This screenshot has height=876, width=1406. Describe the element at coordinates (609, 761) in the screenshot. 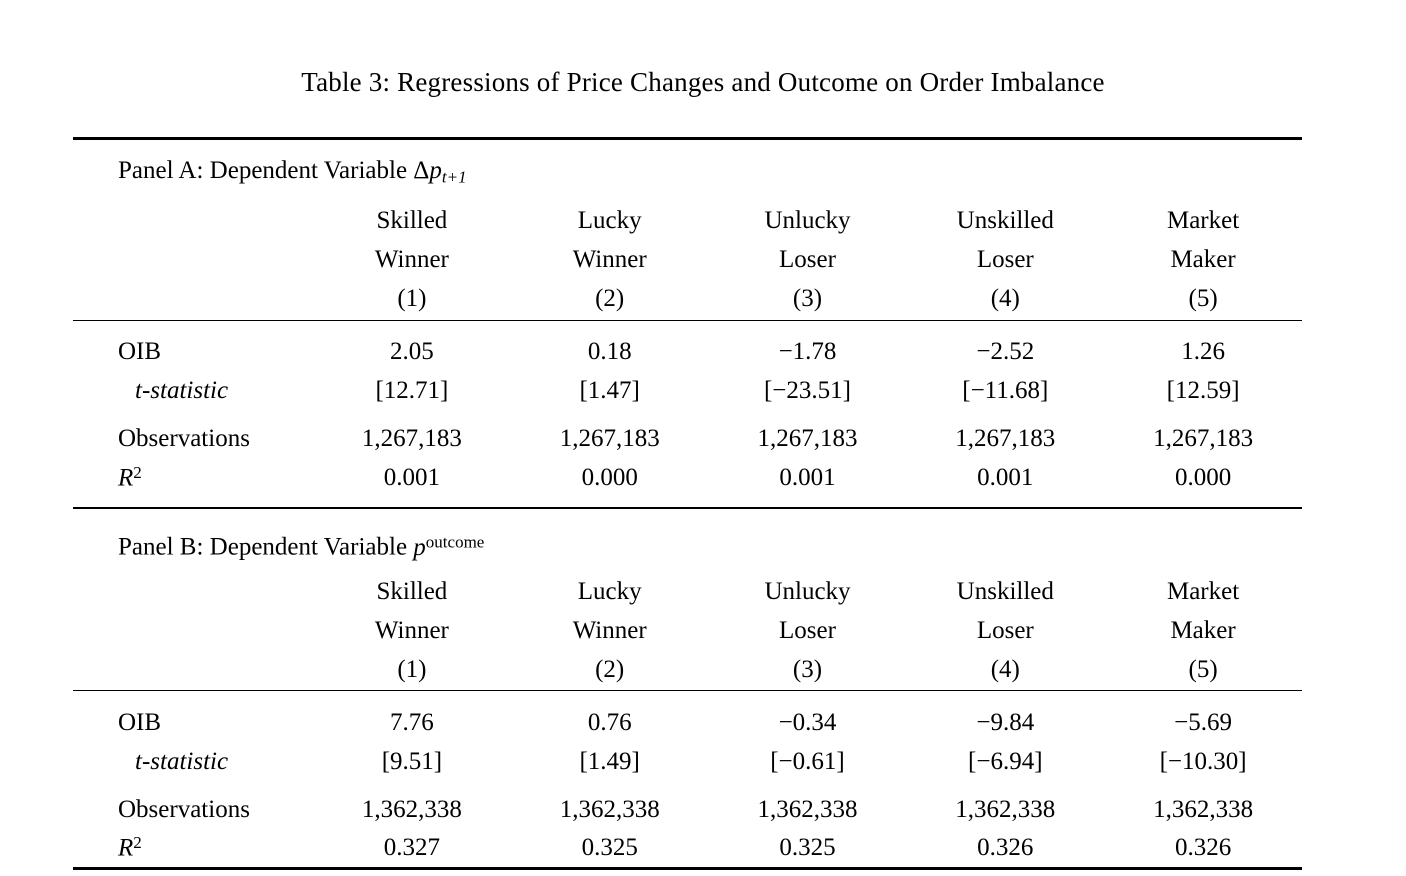

I see `value-cell: [1.49]` at that location.